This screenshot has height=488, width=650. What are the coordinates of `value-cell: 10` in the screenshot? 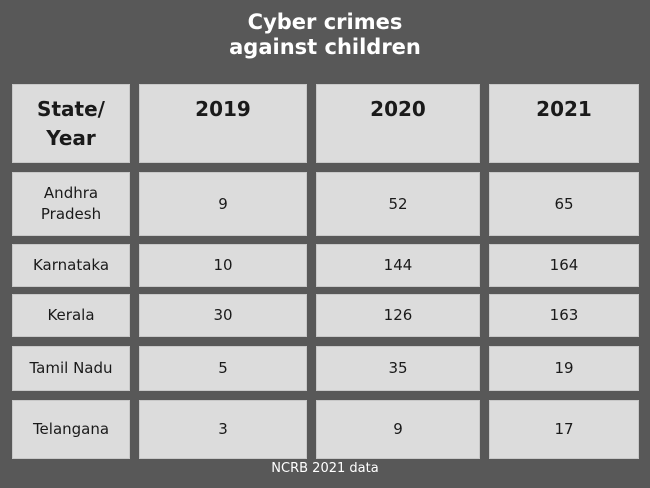 It's located at (223, 265).